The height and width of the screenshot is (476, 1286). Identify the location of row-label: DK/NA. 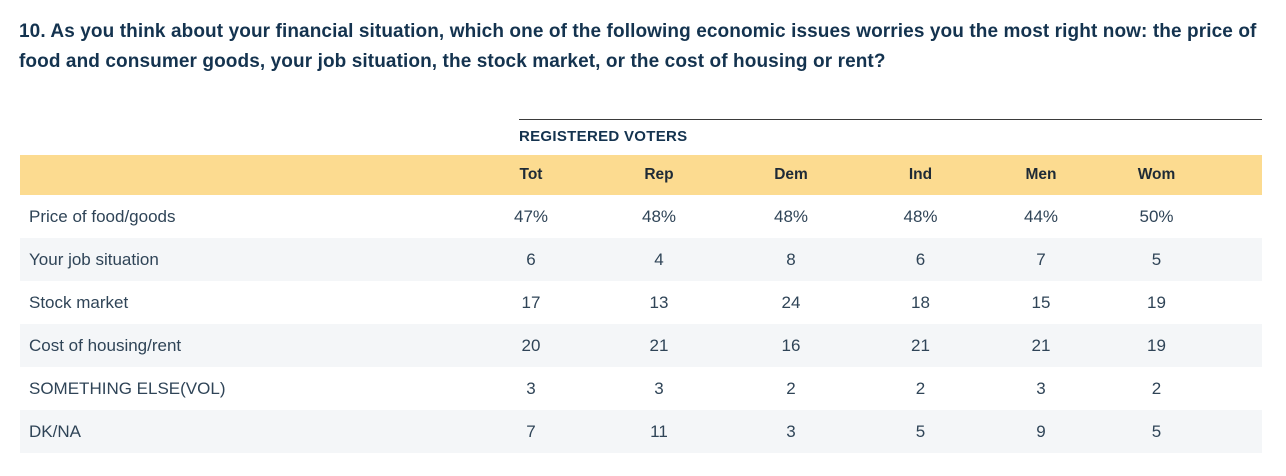
(55, 431).